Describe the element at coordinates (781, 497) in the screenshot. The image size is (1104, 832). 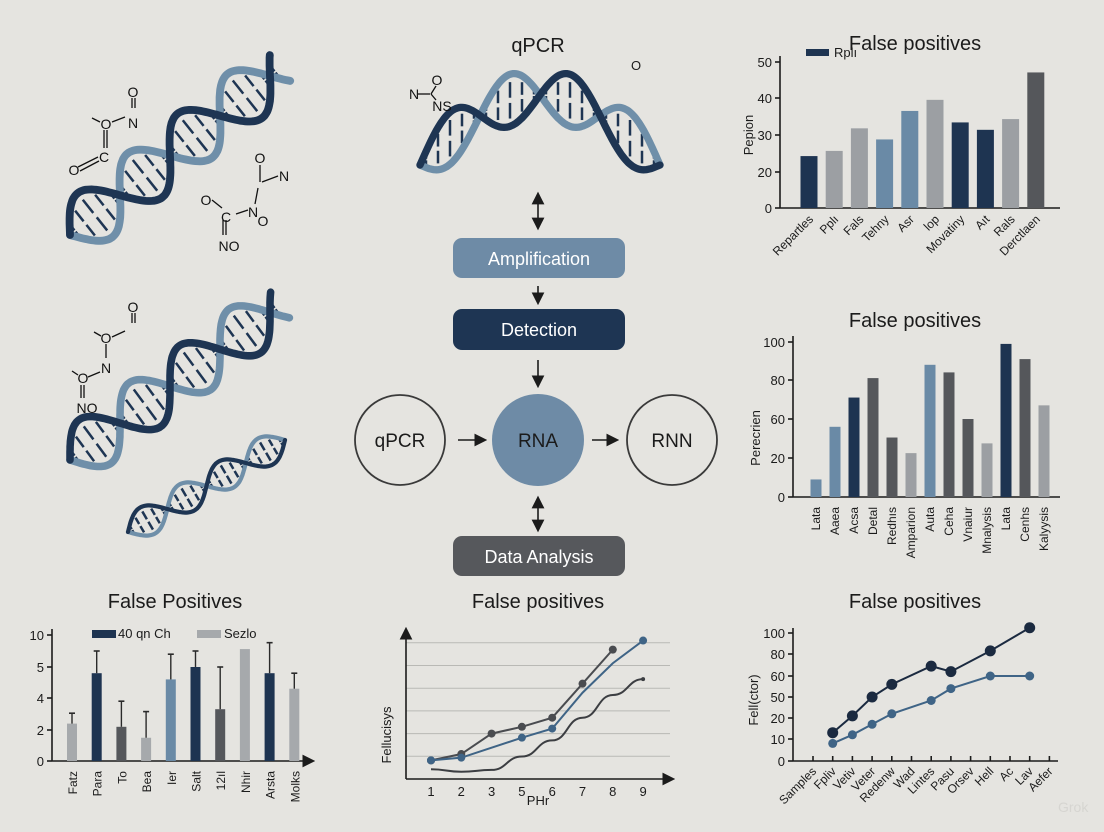
I see `y-tick-label: 0` at that location.